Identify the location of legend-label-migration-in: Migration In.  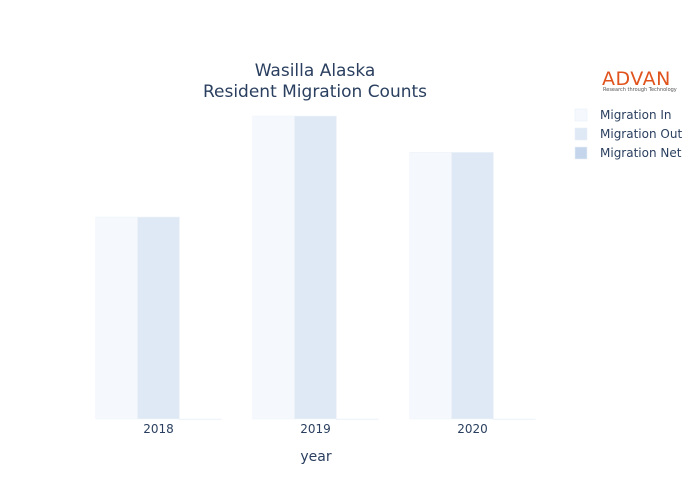
(636, 115).